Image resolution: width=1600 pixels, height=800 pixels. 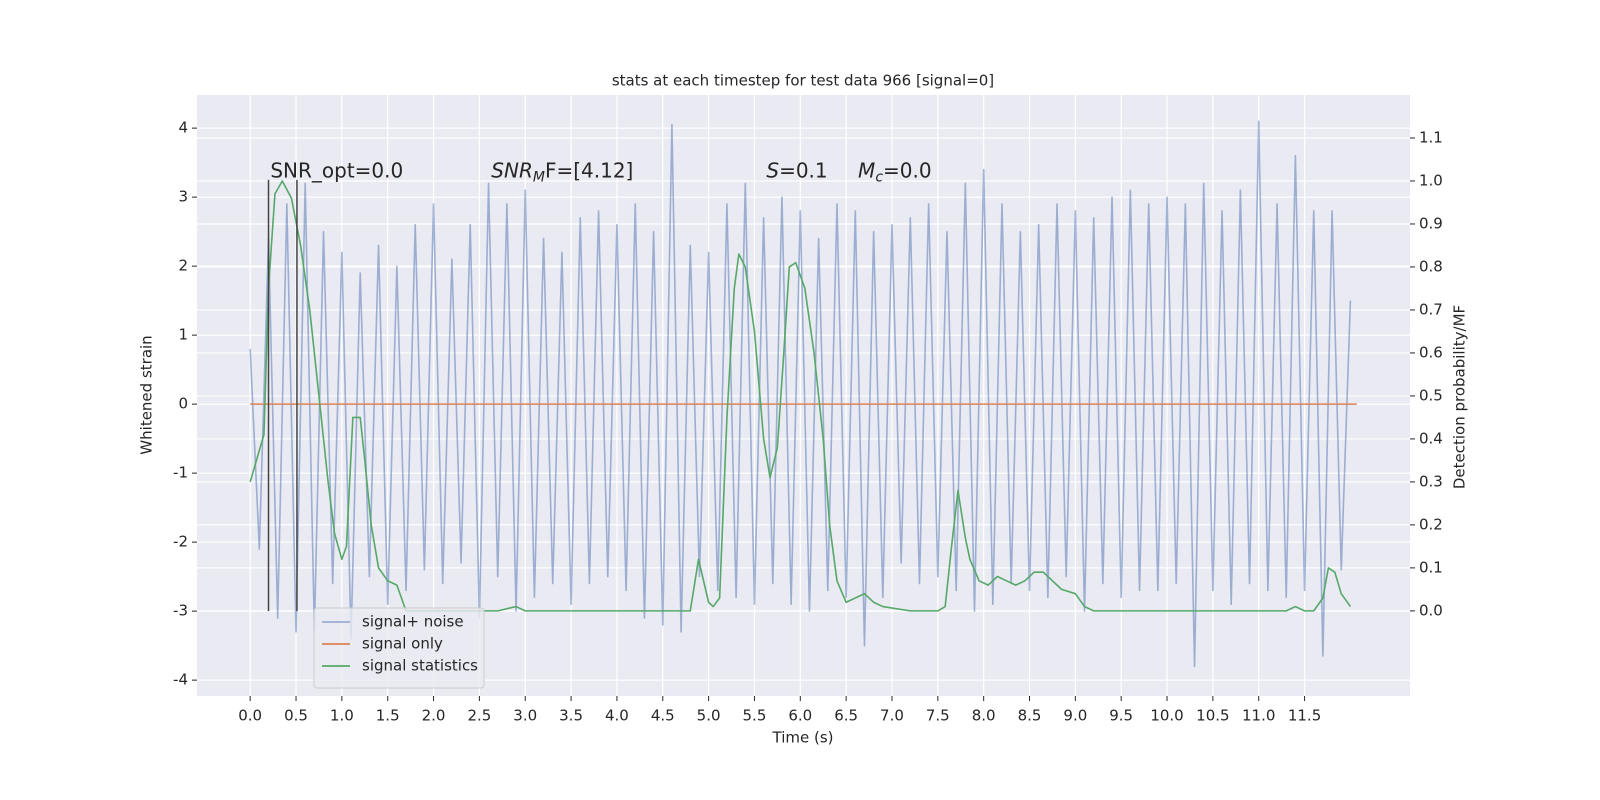 I want to click on annotation: S=0.1, so click(x=796, y=170).